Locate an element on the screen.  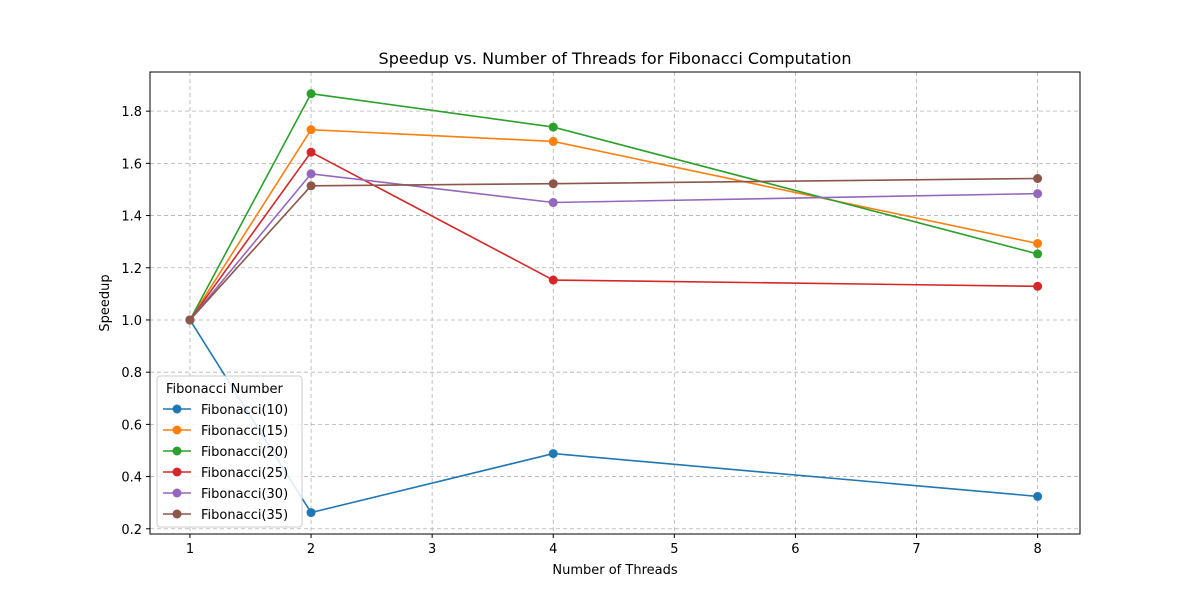
y-tick-label: 1.8 is located at coordinates (131, 112).